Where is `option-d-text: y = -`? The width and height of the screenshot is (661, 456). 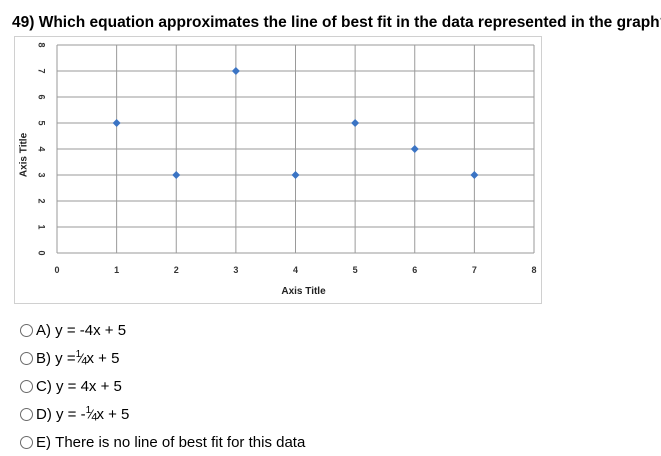
option-d-text: y = - is located at coordinates (71, 414).